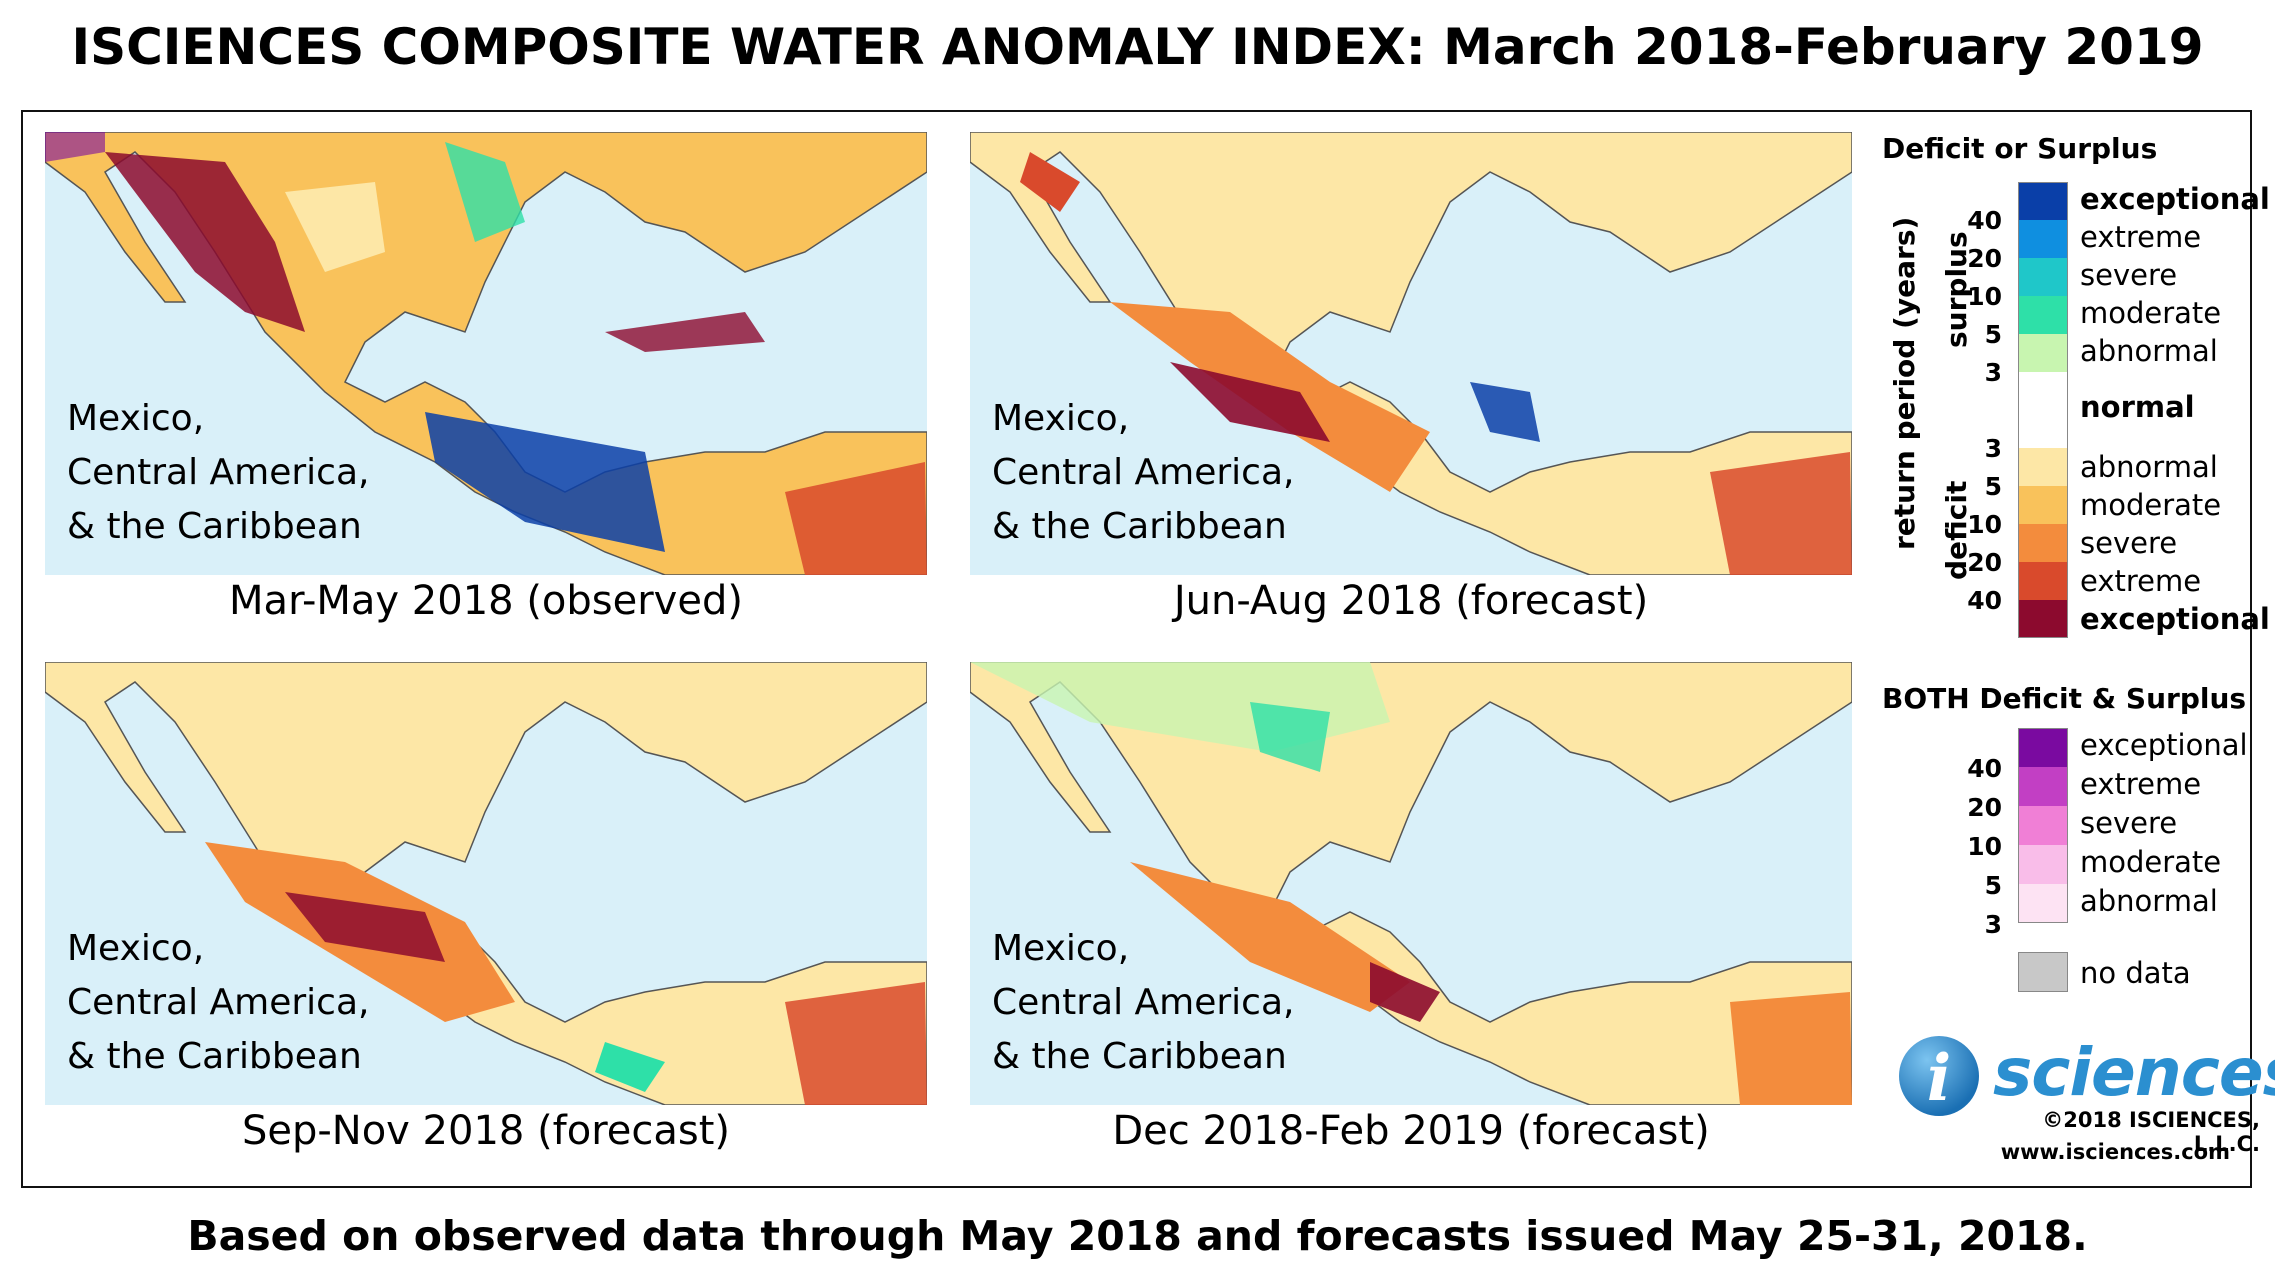 The width and height of the screenshot is (2275, 1269). Describe the element at coordinates (1993, 372) in the screenshot. I see `tick-surplus-3: 3` at that location.